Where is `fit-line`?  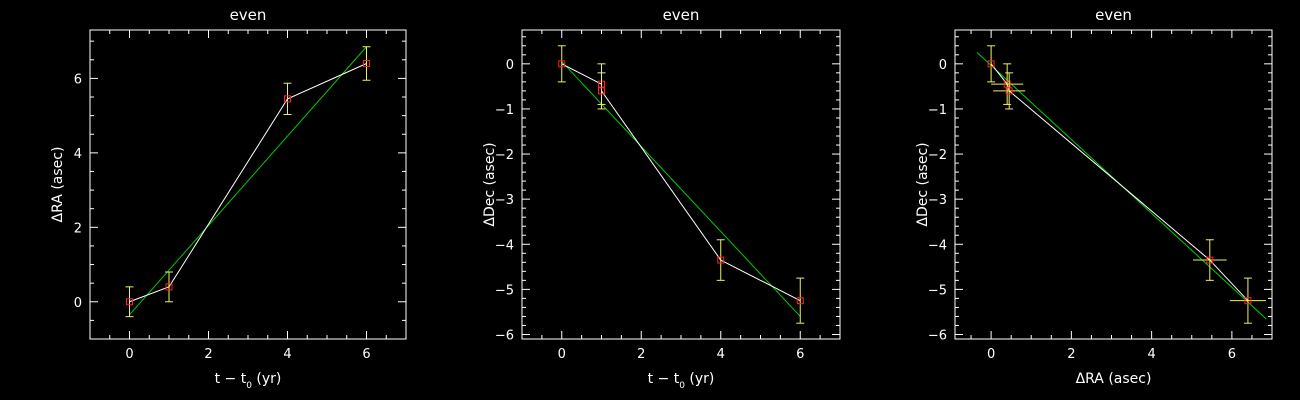
fit-line is located at coordinates (248, 181).